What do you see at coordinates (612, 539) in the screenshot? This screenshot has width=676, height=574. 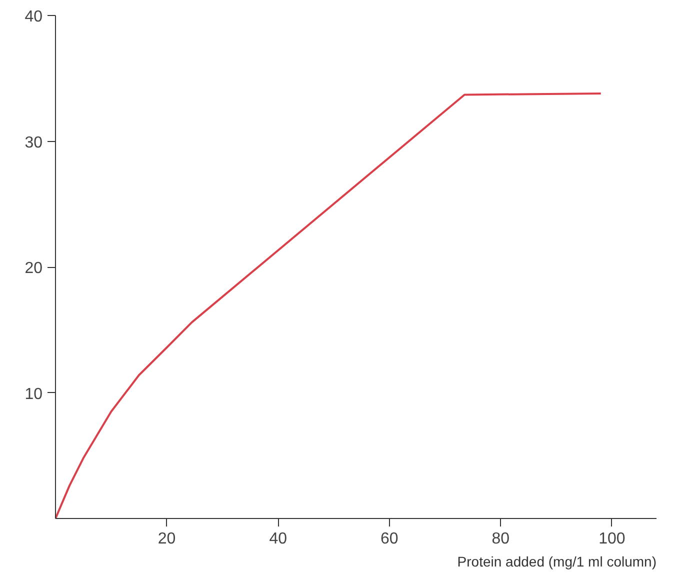 I see `x-tick-label: 100` at bounding box center [612, 539].